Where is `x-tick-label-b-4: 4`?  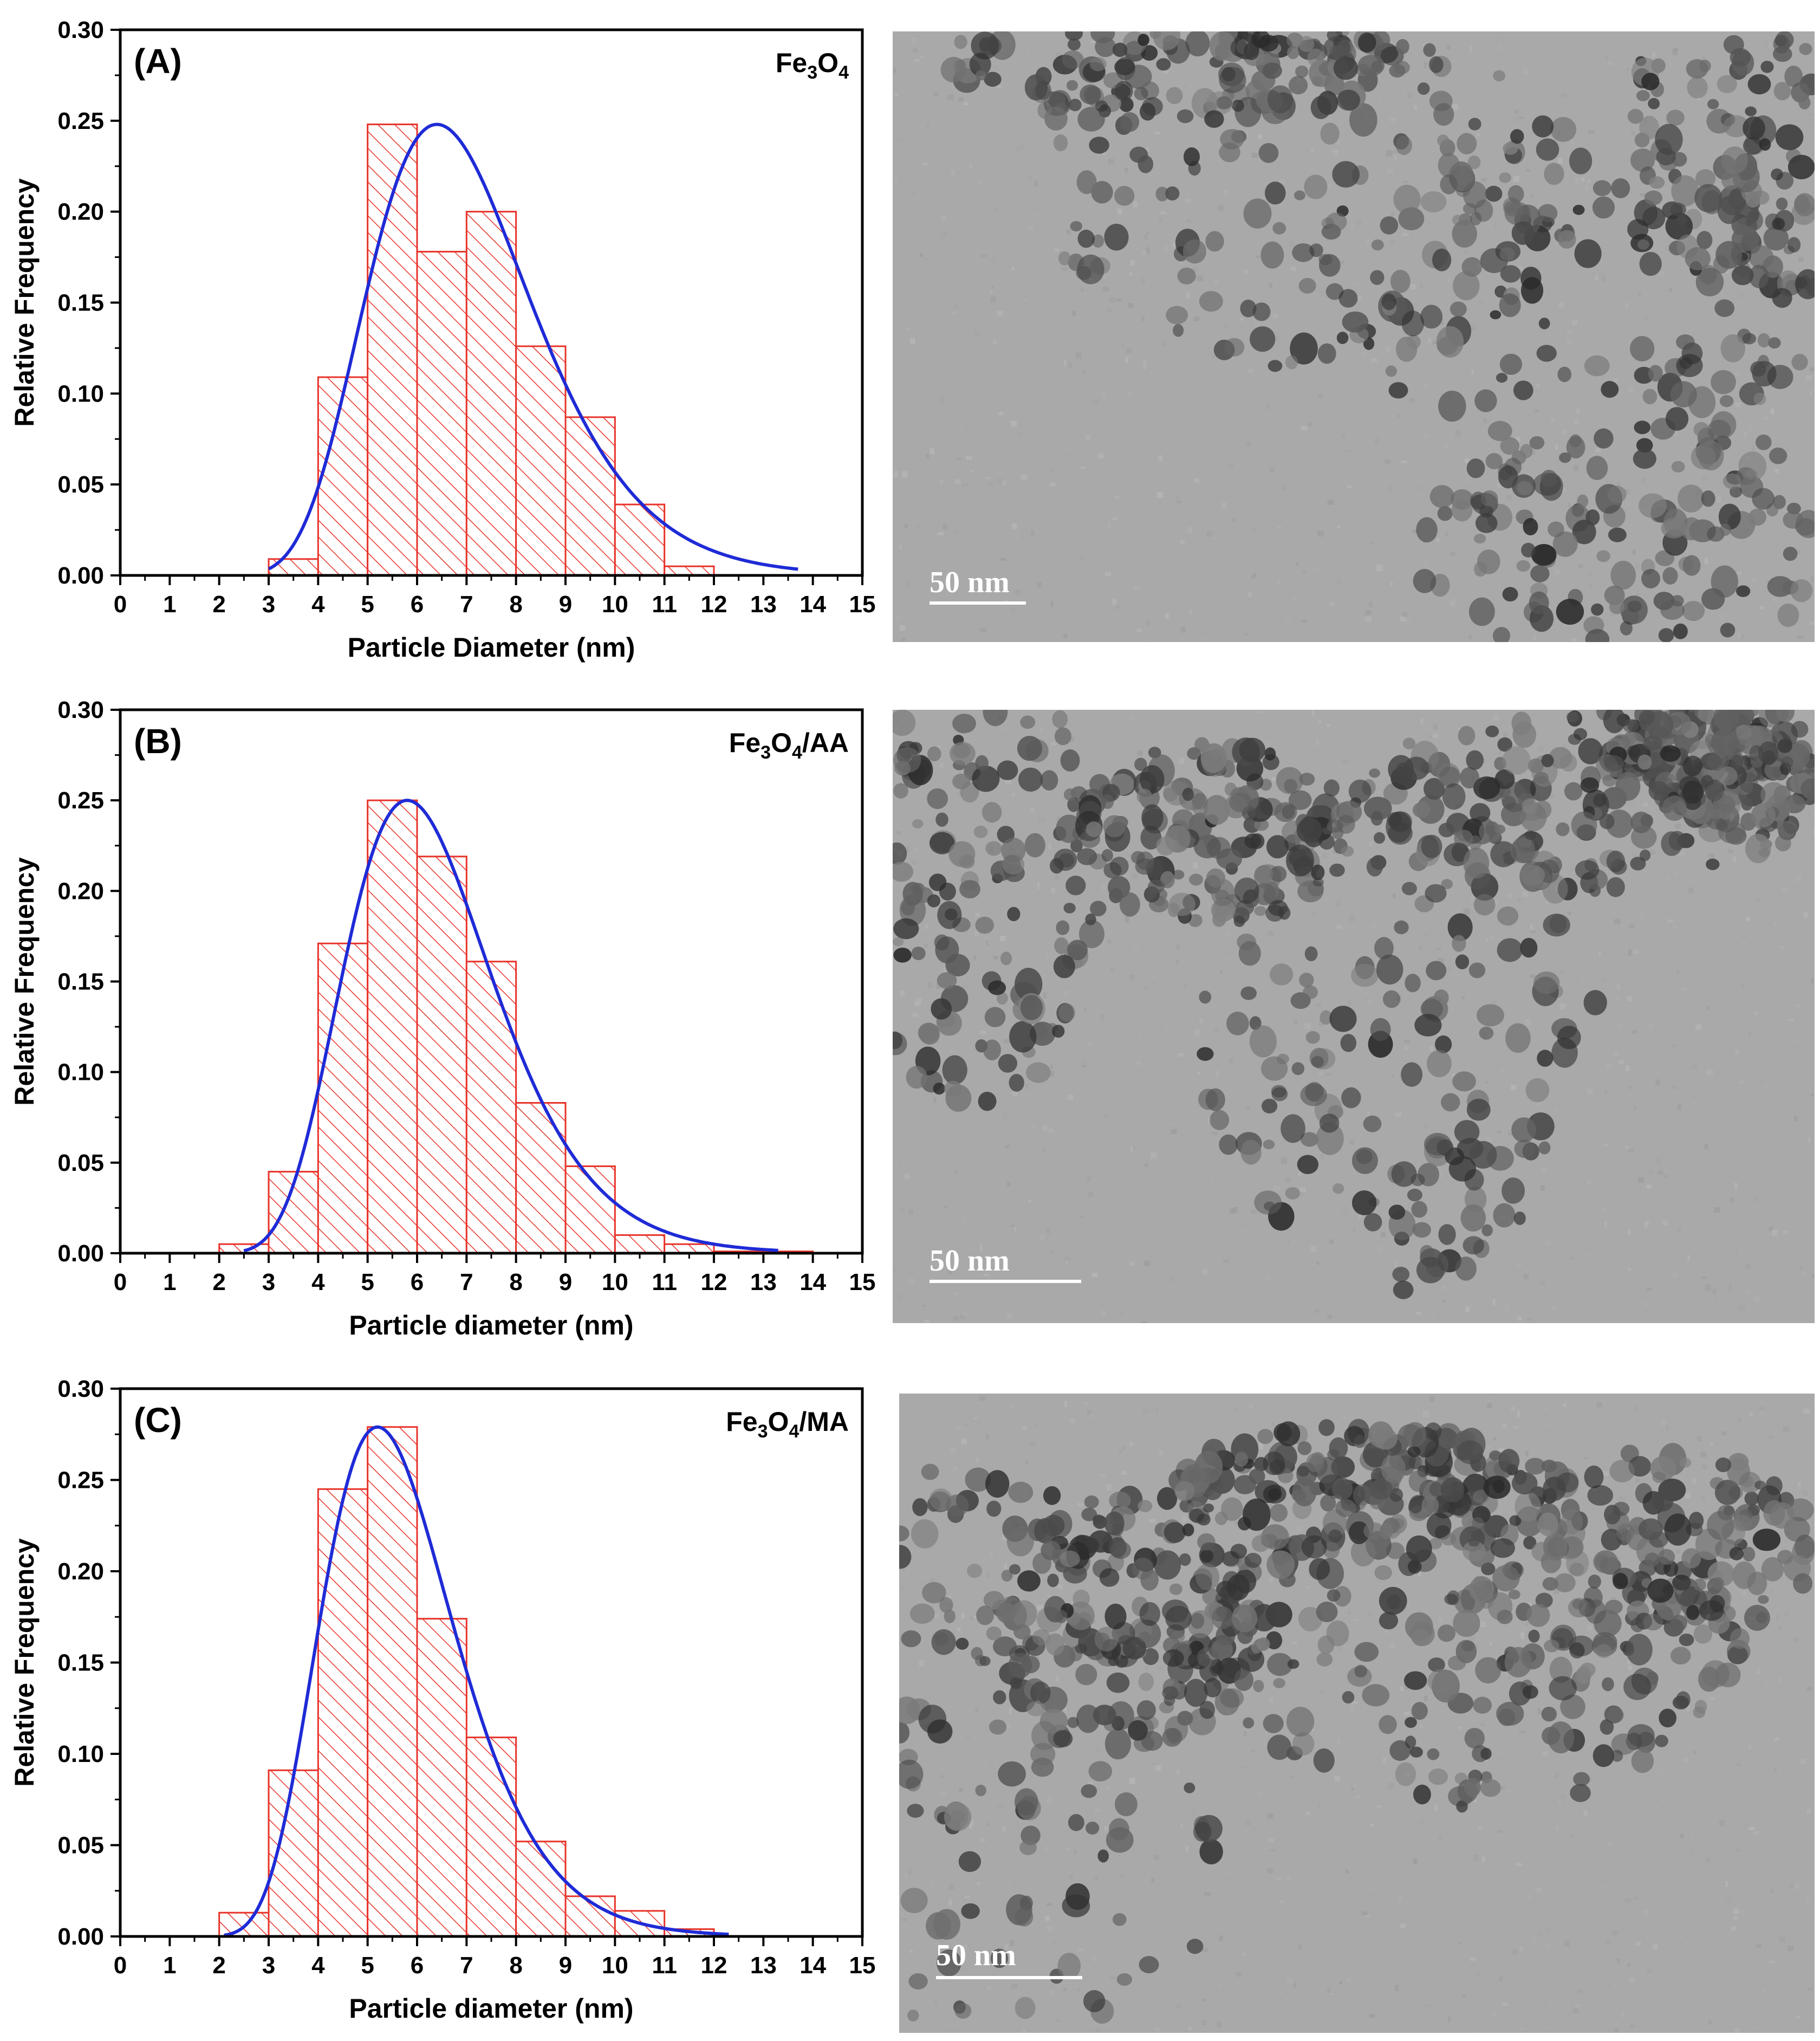
x-tick-label-b-4: 4 is located at coordinates (318, 1282).